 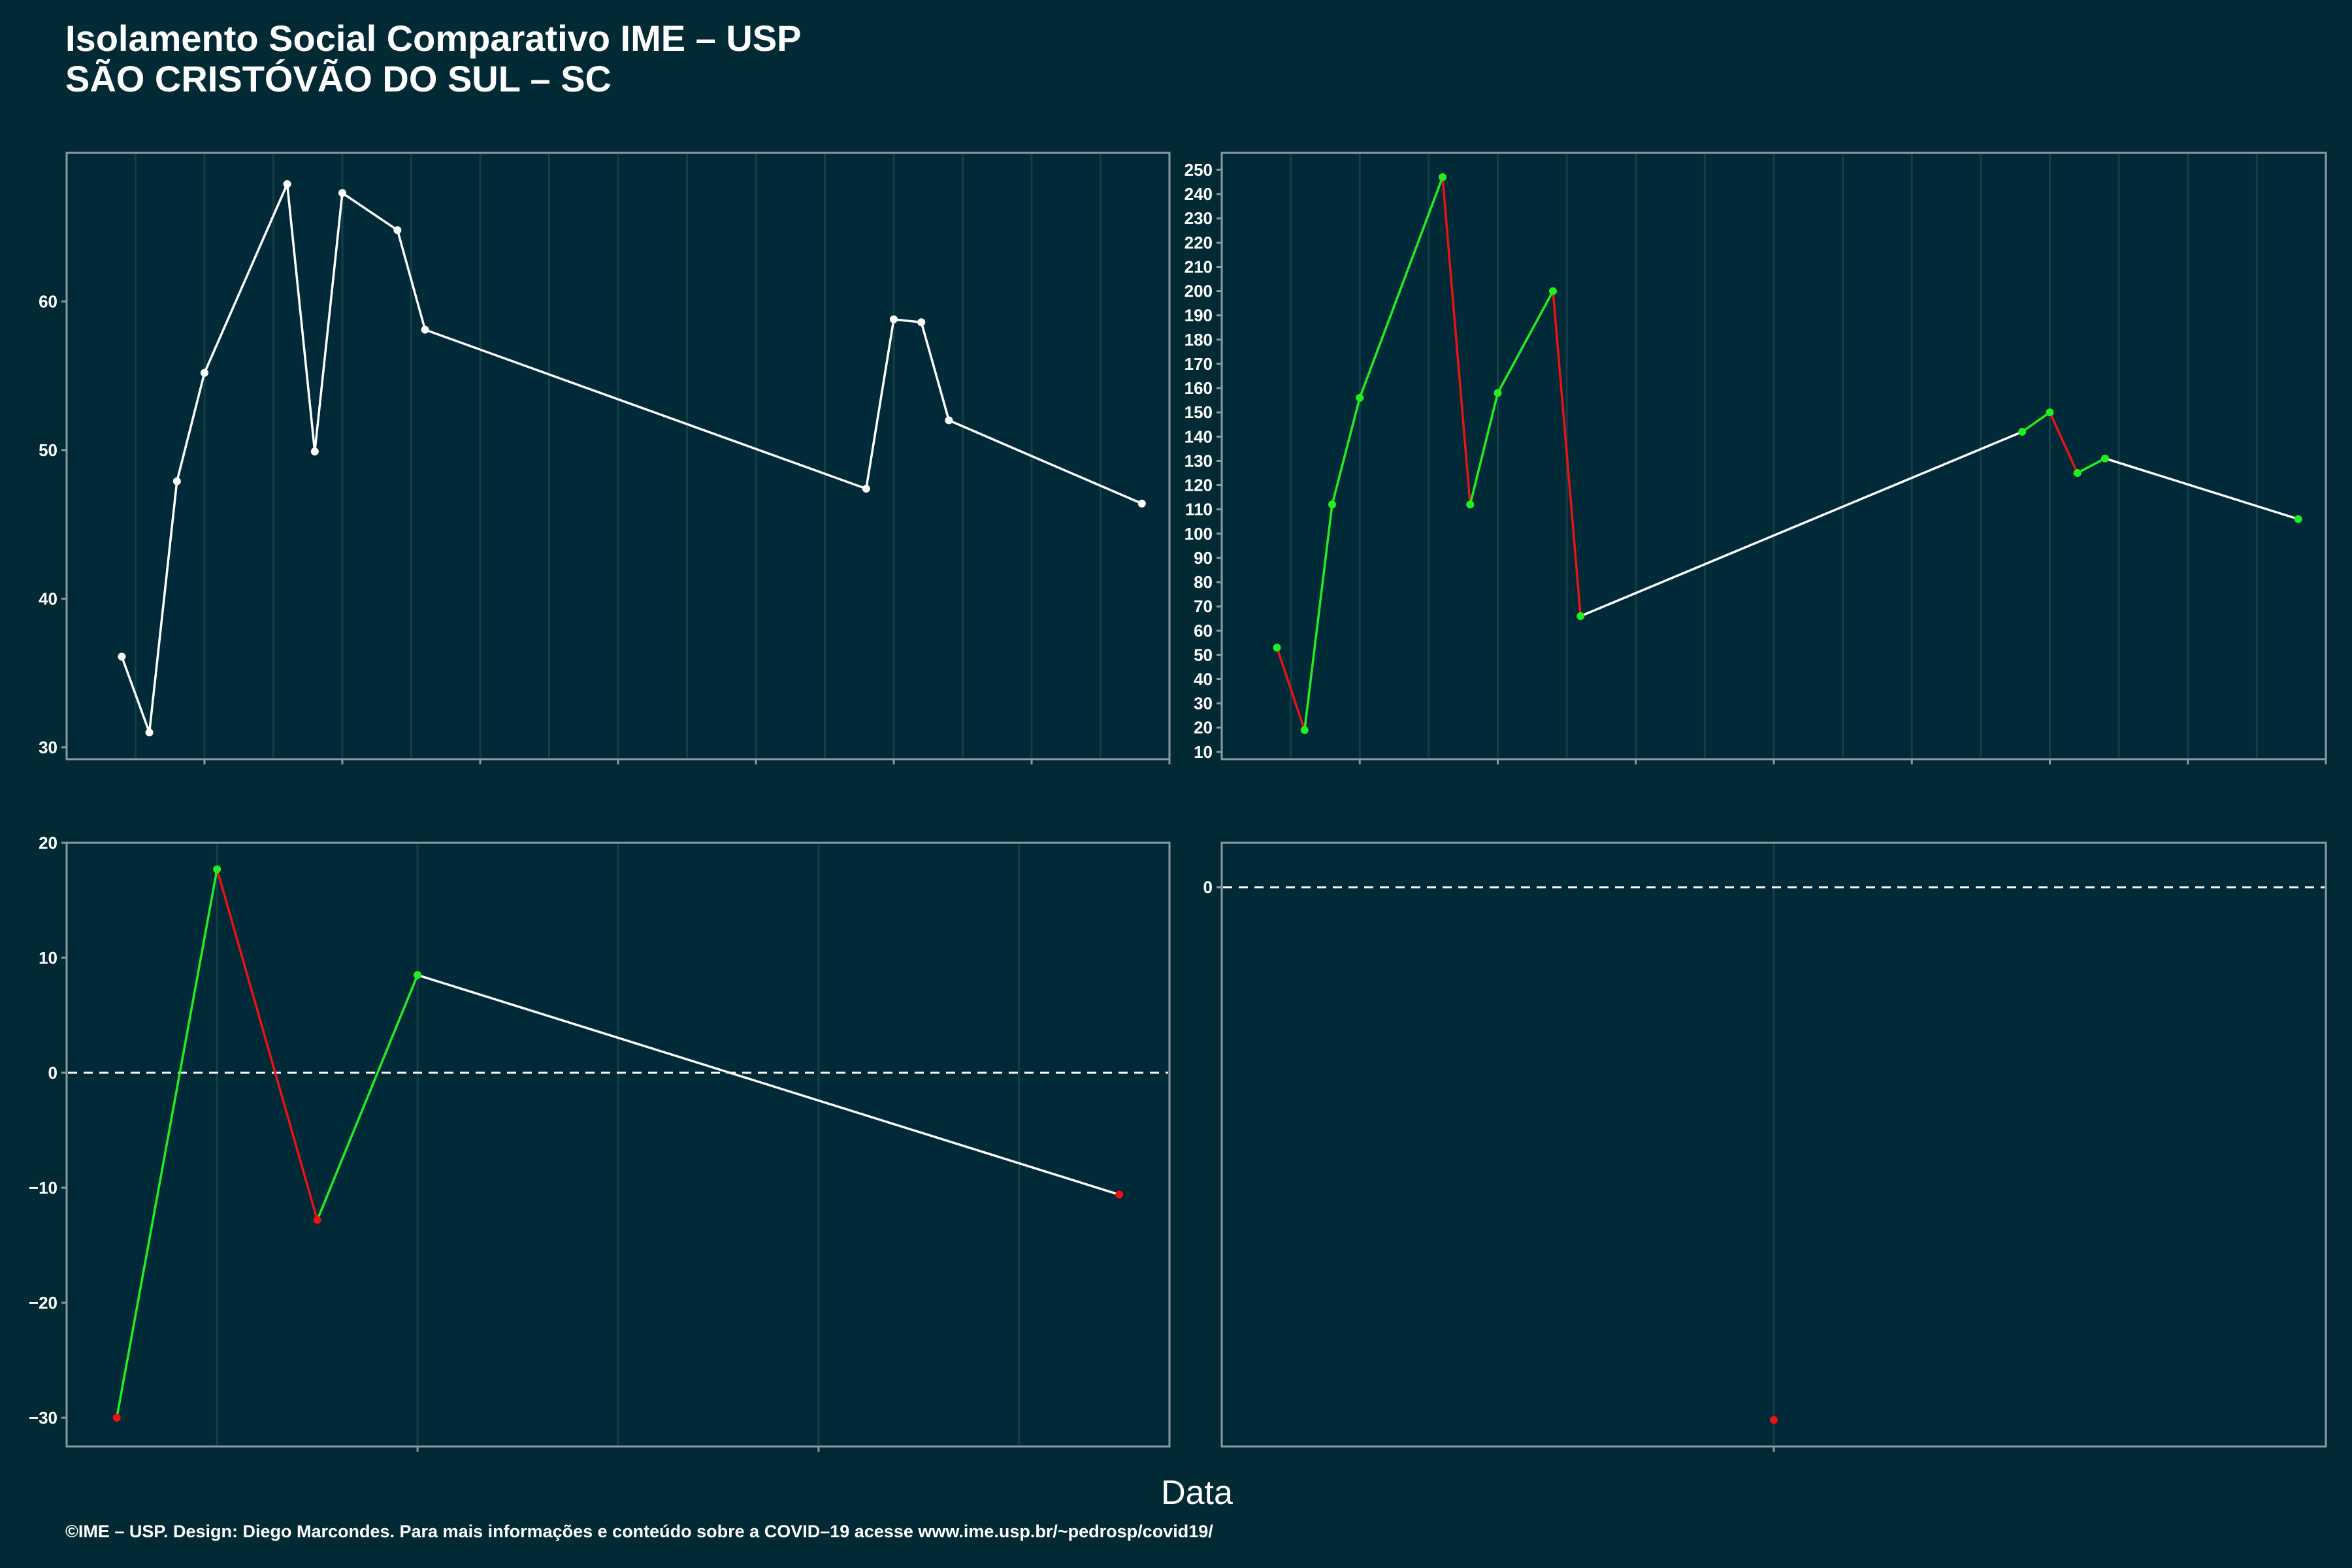 I want to click on y-tick-label: 200, so click(x=1198, y=291).